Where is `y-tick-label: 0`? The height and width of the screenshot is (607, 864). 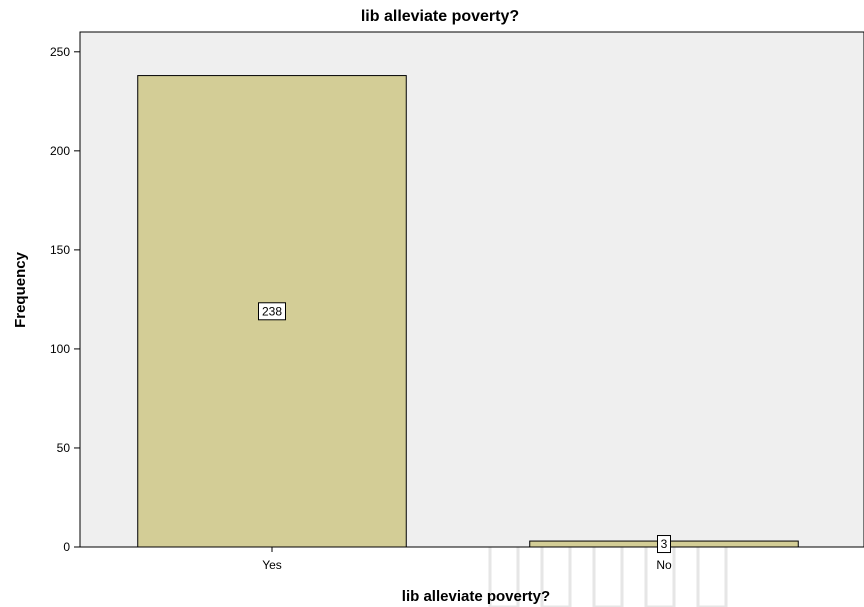 y-tick-label: 0 is located at coordinates (66, 547).